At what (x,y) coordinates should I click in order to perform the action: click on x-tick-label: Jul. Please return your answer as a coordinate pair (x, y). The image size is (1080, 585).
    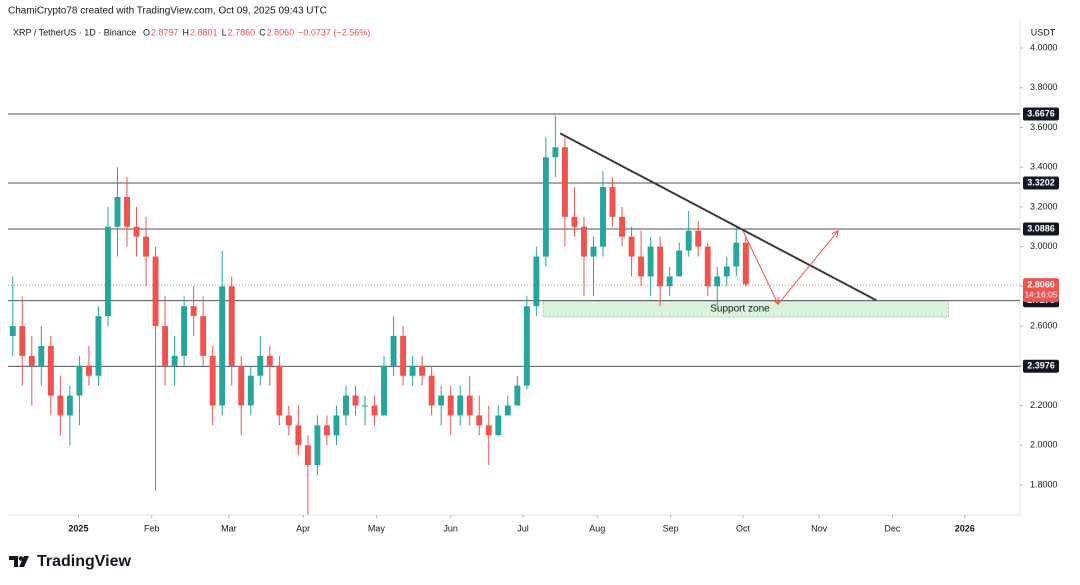
    Looking at the image, I should click on (523, 528).